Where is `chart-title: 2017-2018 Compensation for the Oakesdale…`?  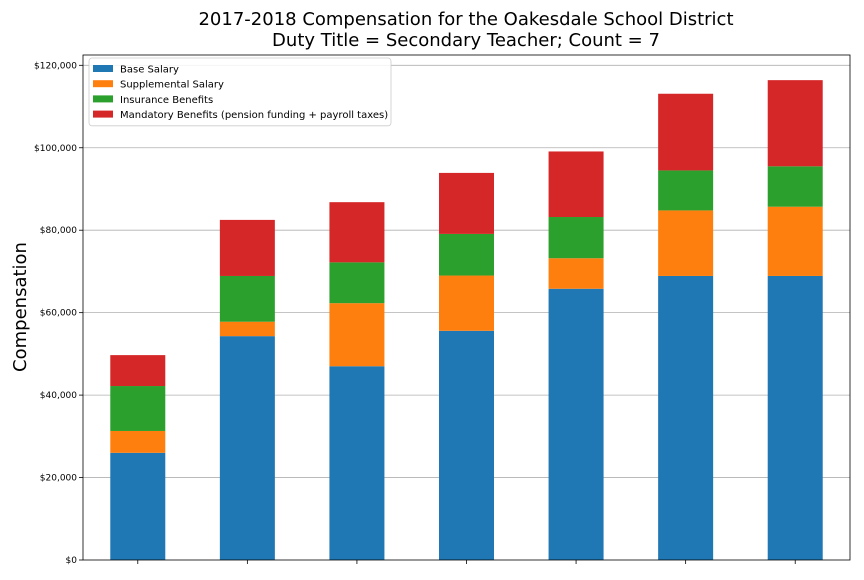 chart-title: 2017-2018 Compensation for the Oakesdale… is located at coordinates (465, 19).